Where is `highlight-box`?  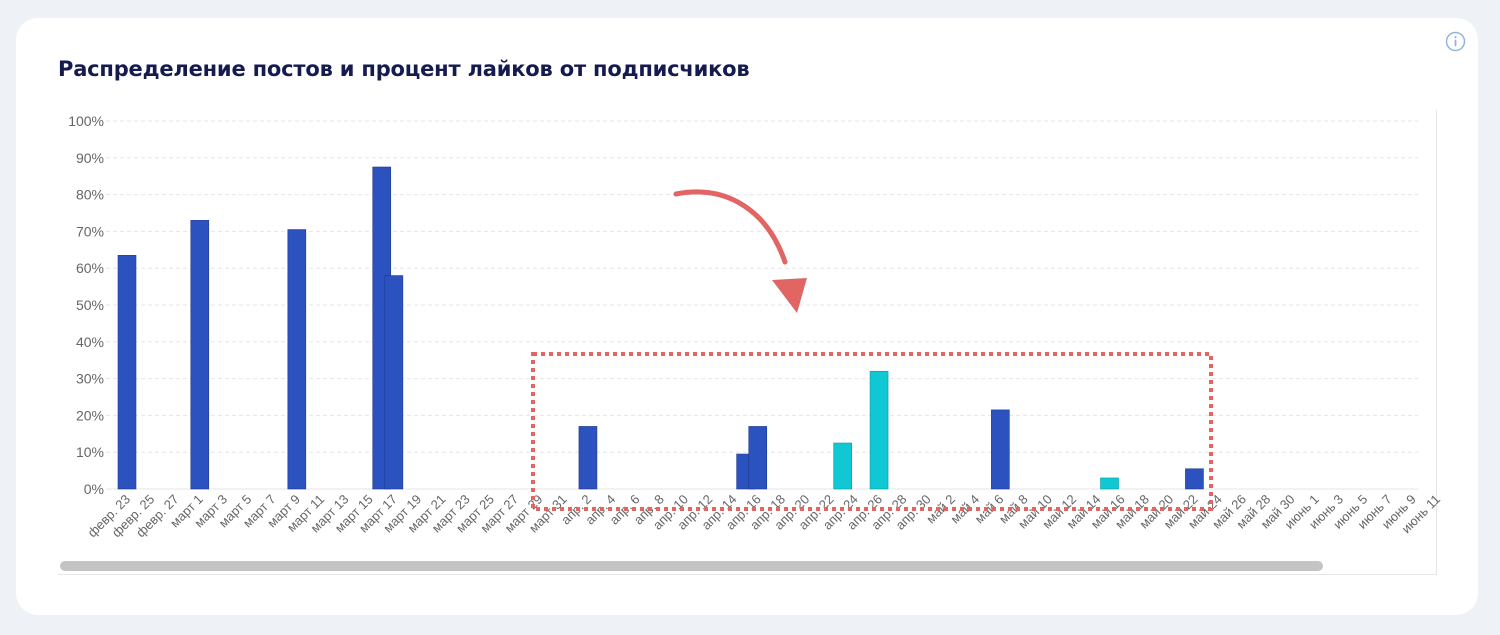
highlight-box is located at coordinates (872, 431).